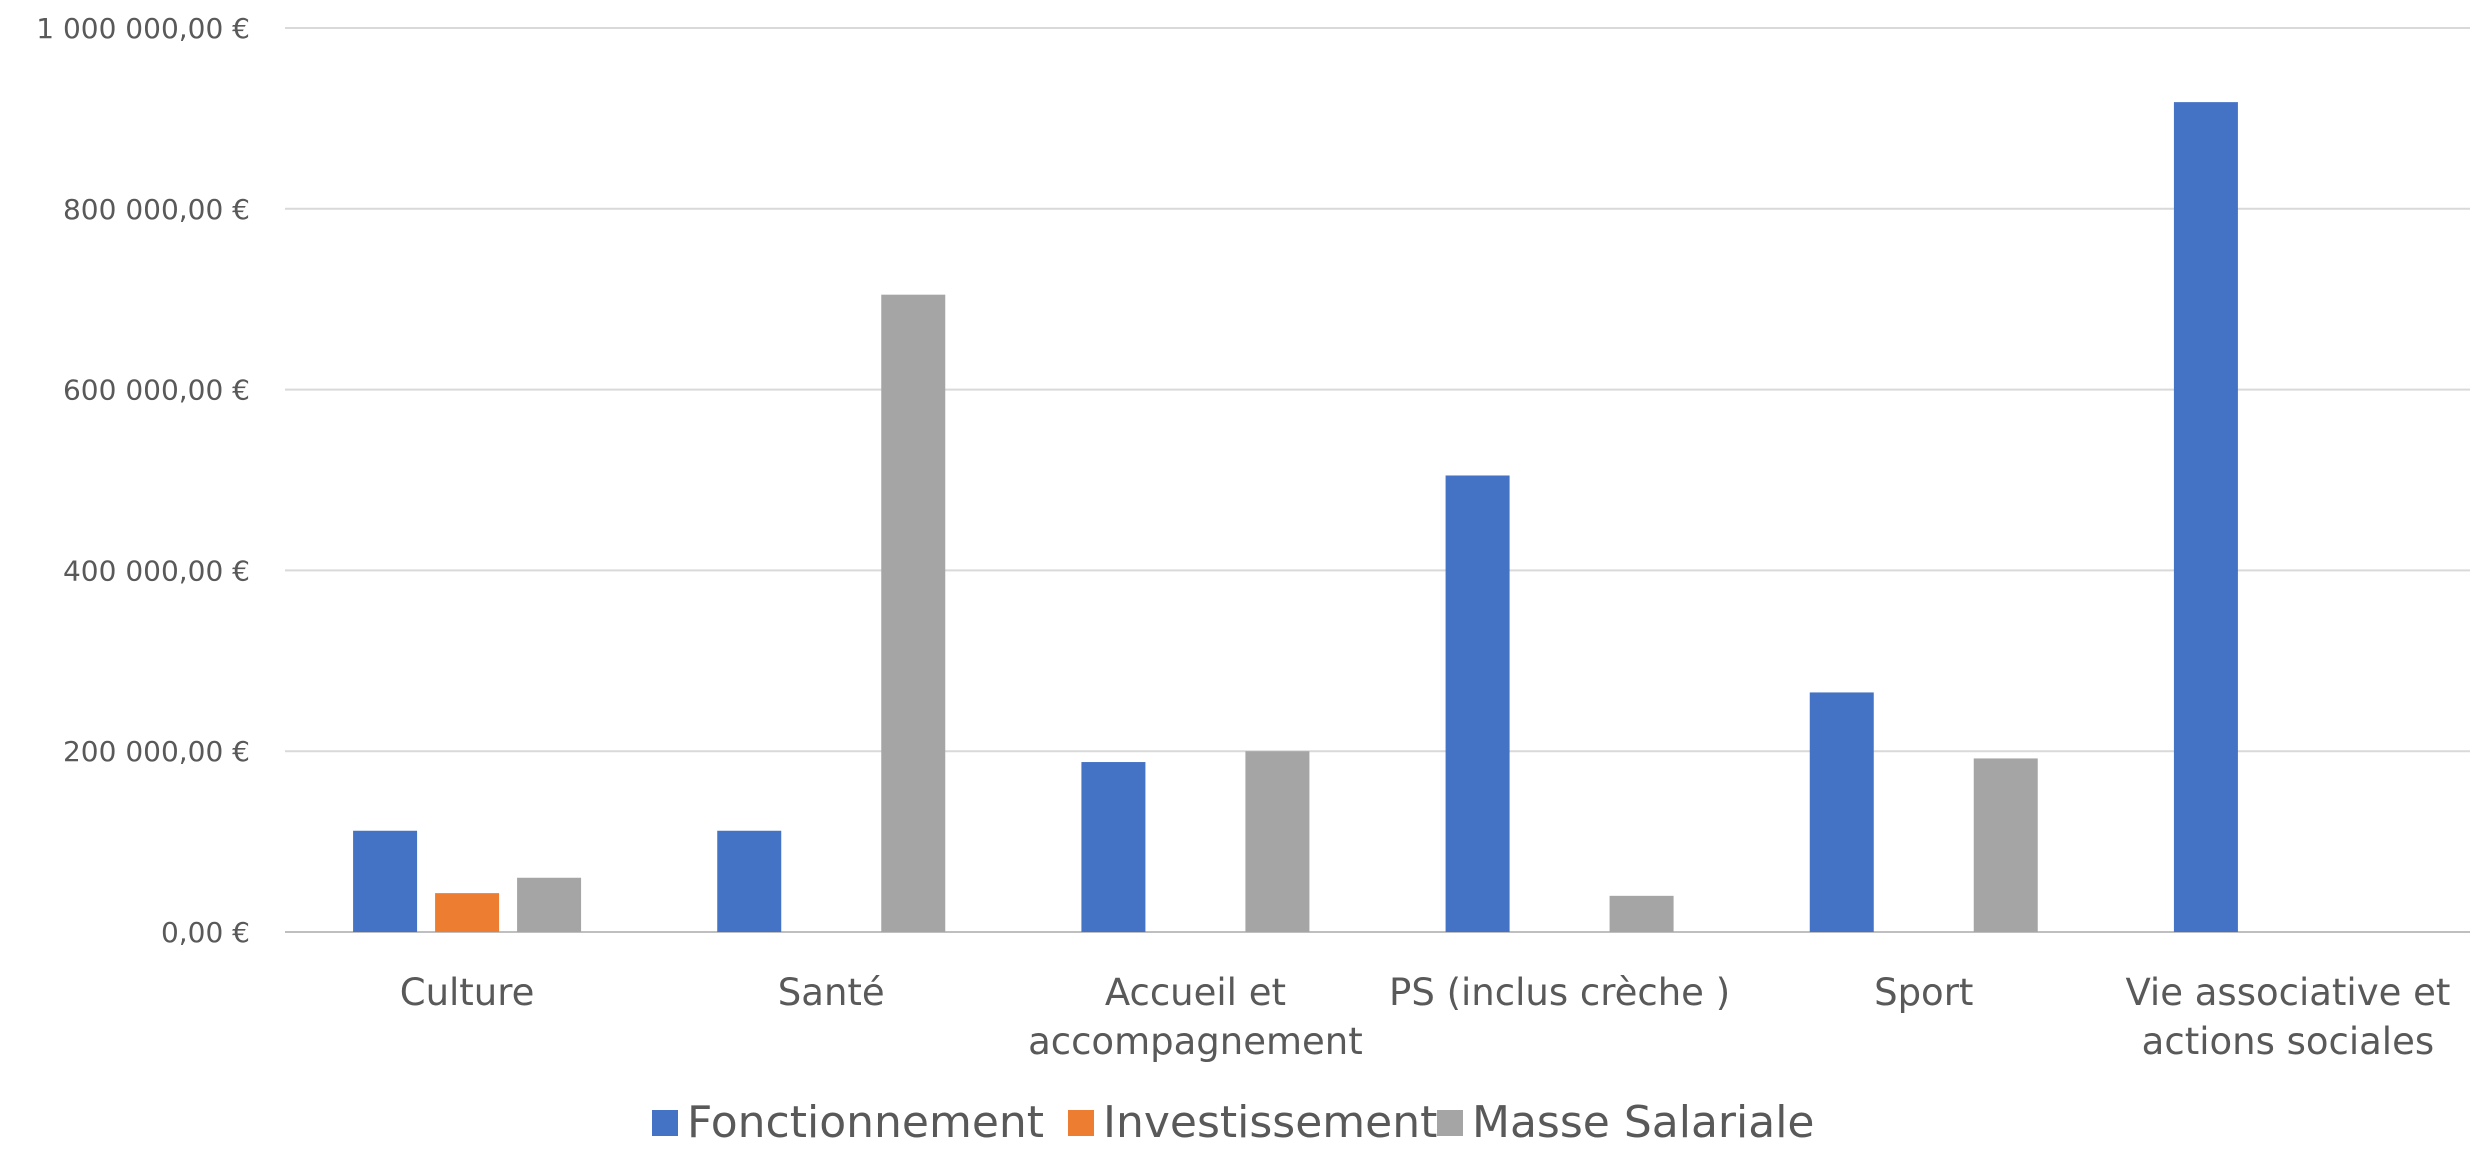 This screenshot has height=1169, width=2483. I want to click on category-label: PS (inclus crèche ), so click(1559, 992).